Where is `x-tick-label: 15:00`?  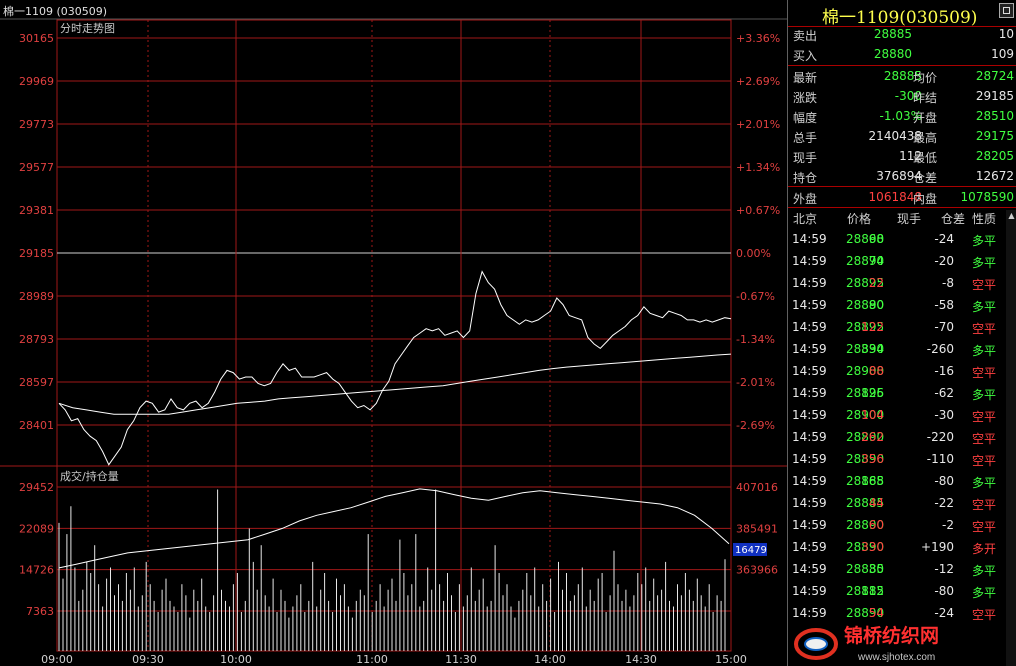
x-tick-label: 15:00 is located at coordinates (731, 659).